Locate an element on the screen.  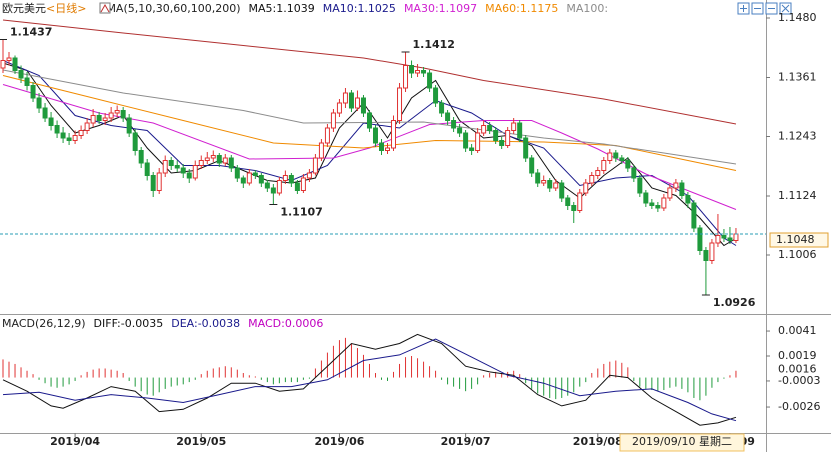
y-tick-label: 1.1006 is located at coordinates (797, 254).